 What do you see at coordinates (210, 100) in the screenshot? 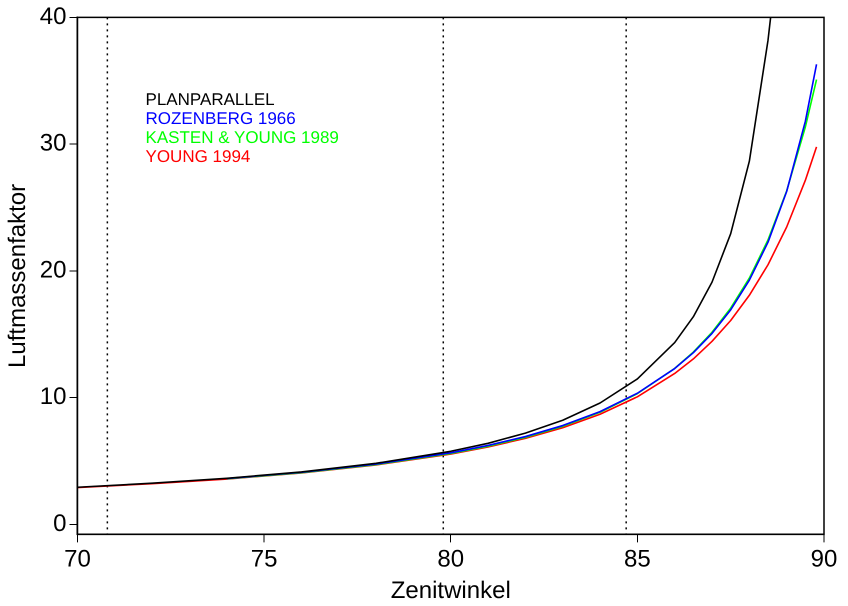
I see `text: PLANPARALLEL` at bounding box center [210, 100].